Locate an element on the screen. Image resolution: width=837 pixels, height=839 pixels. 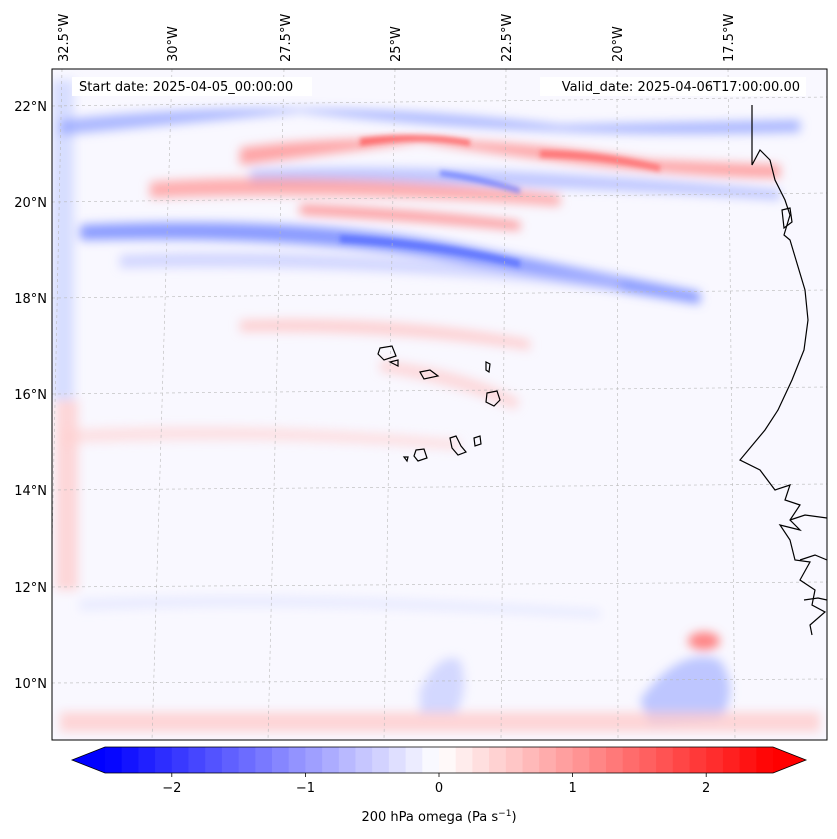
lat-label-16n: 16°N is located at coordinates (30, 395).